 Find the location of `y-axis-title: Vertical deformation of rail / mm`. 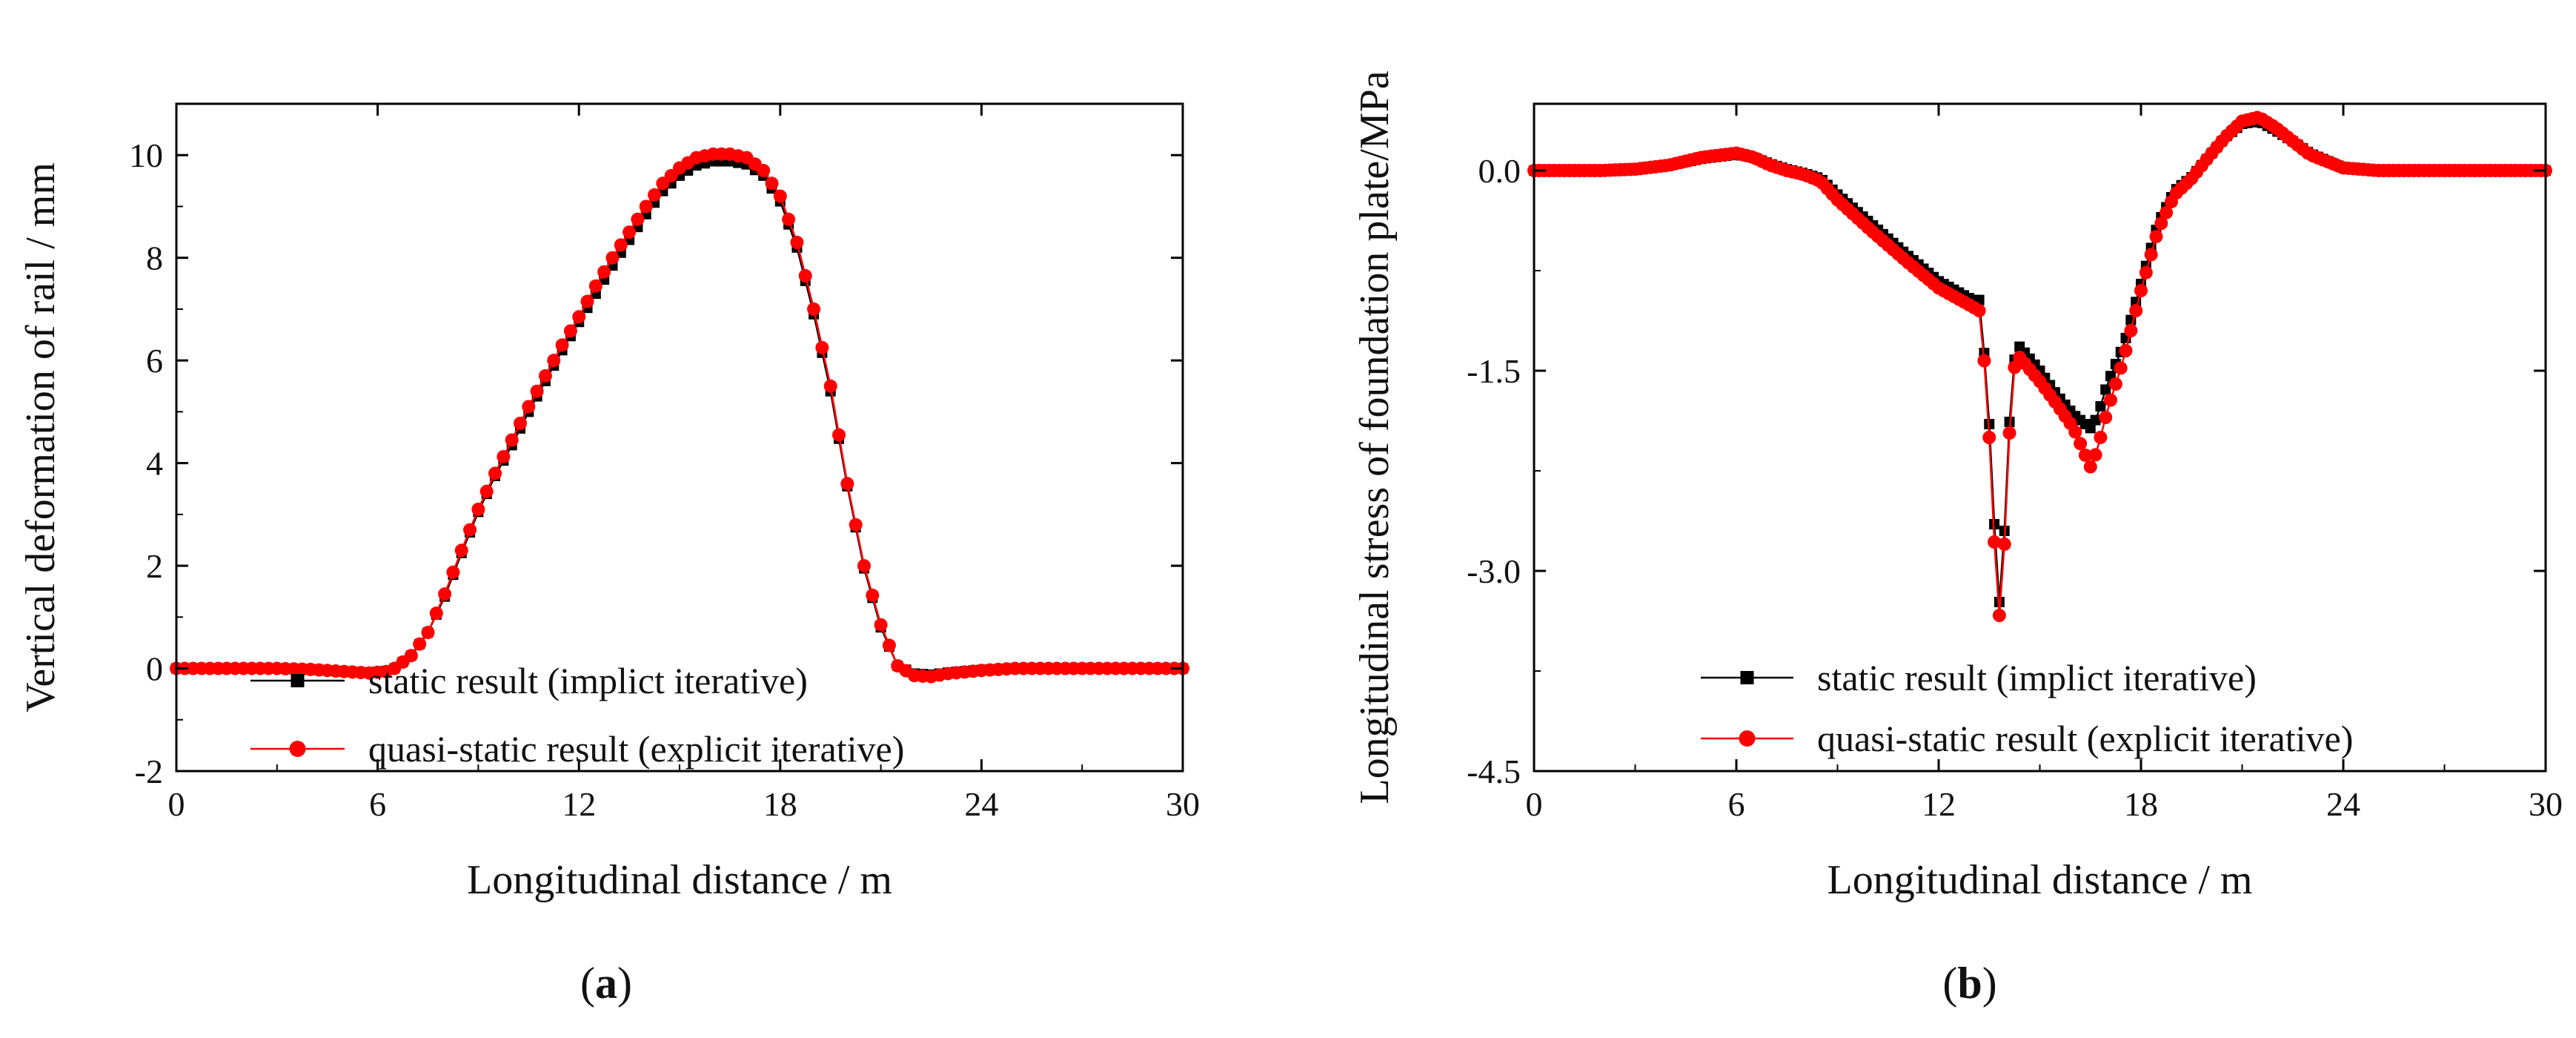

y-axis-title: Vertical deformation of rail / mm is located at coordinates (41, 437).